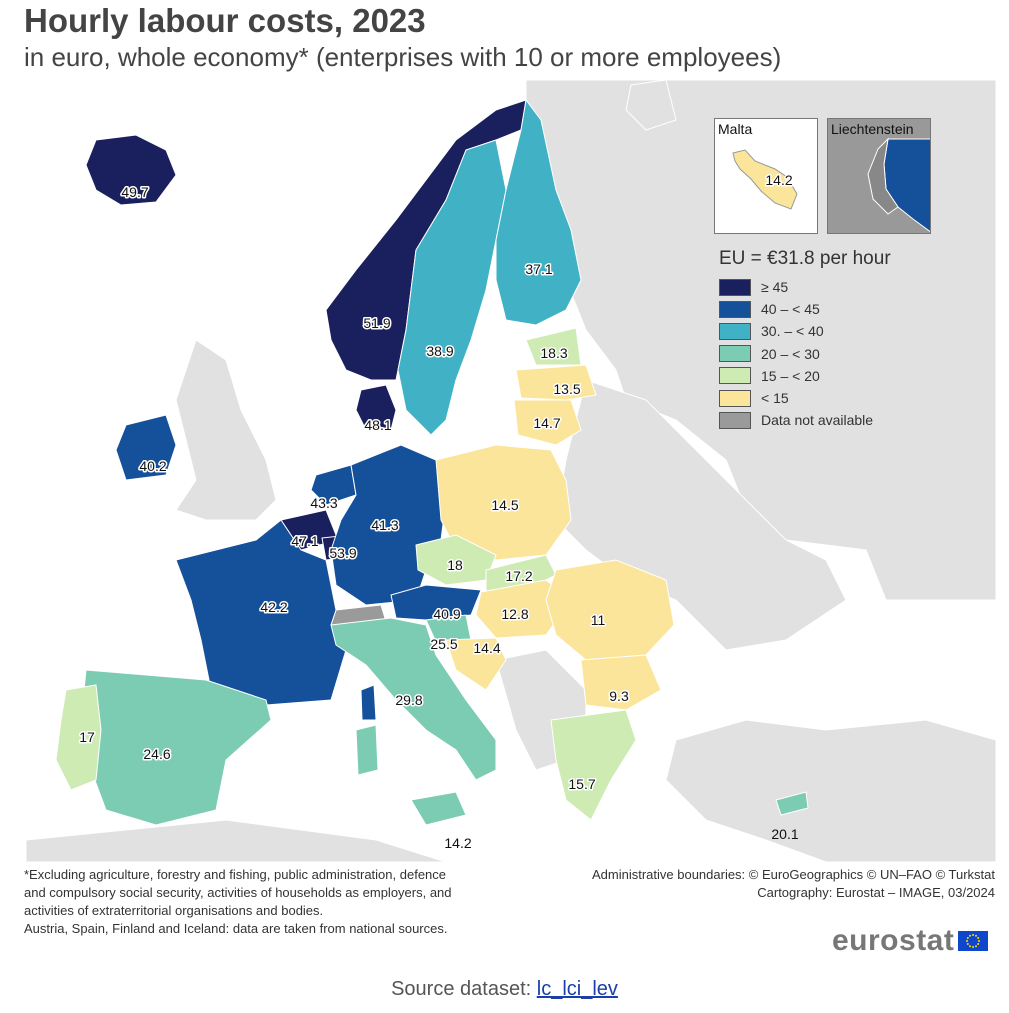 The width and height of the screenshot is (1009, 1013). What do you see at coordinates (78, 737) in the screenshot?
I see `portugal-region` at bounding box center [78, 737].